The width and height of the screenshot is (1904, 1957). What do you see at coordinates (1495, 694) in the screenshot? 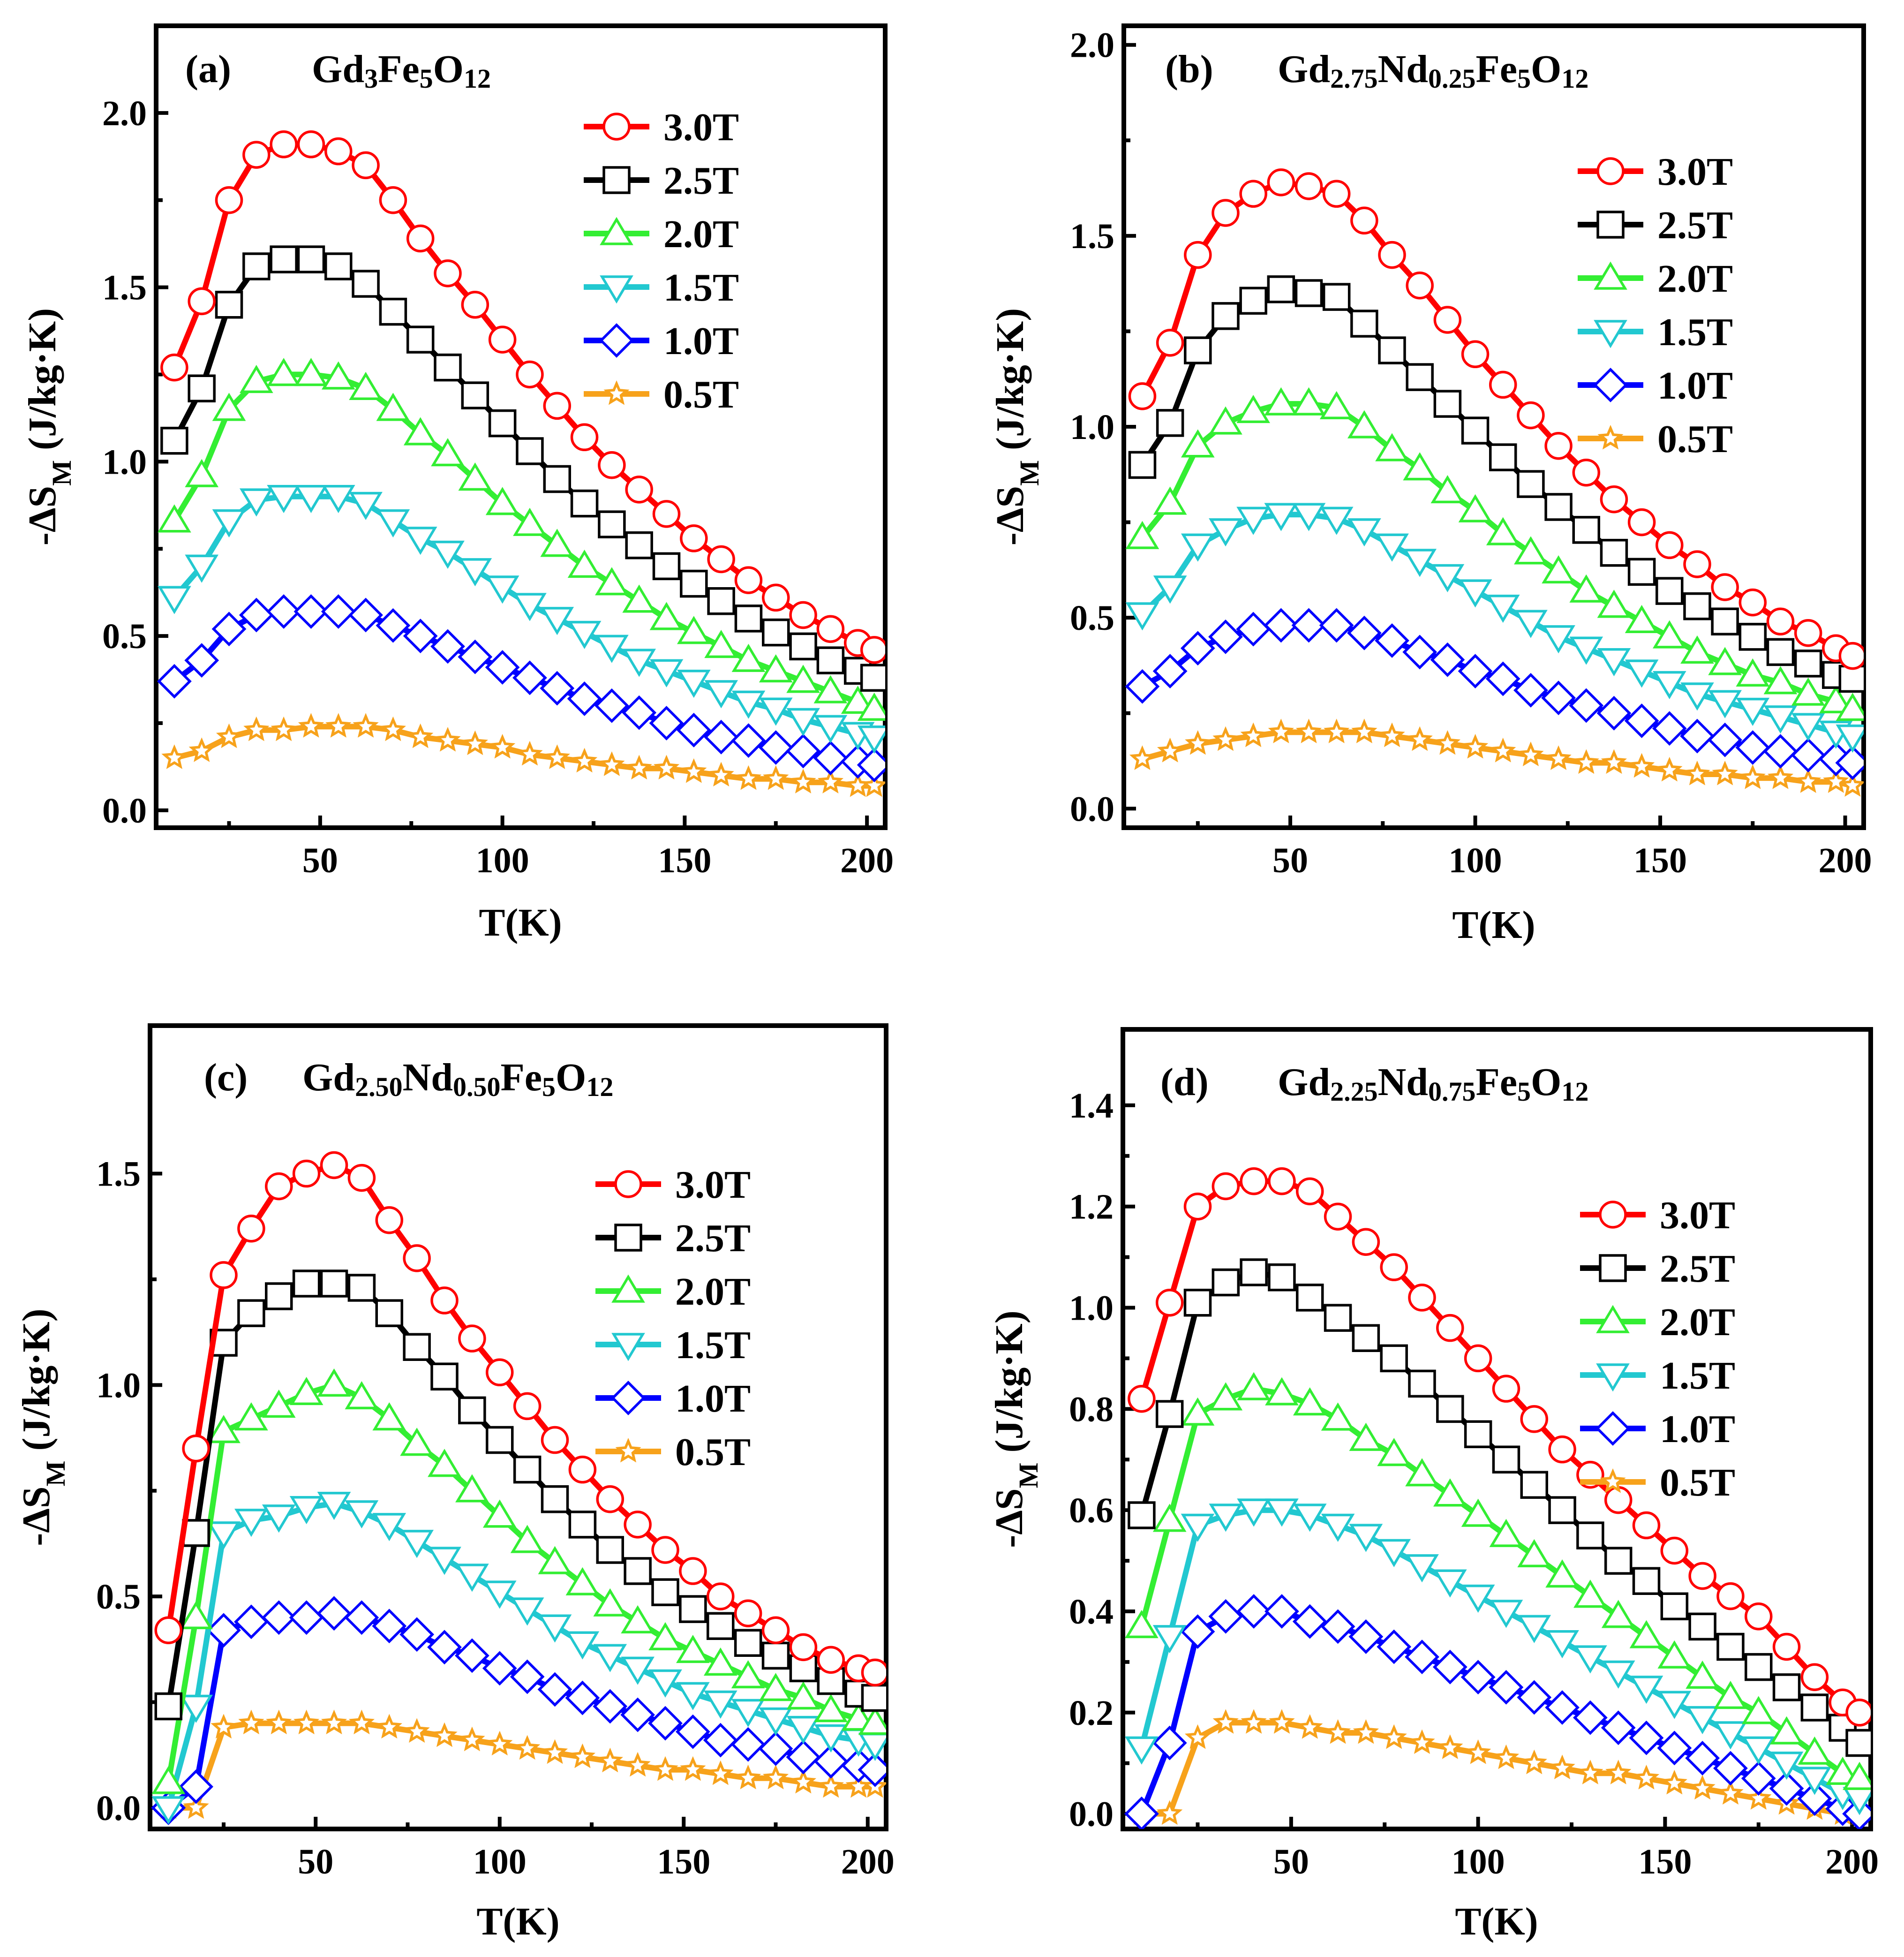
I see `series-1-0T` at bounding box center [1495, 694].